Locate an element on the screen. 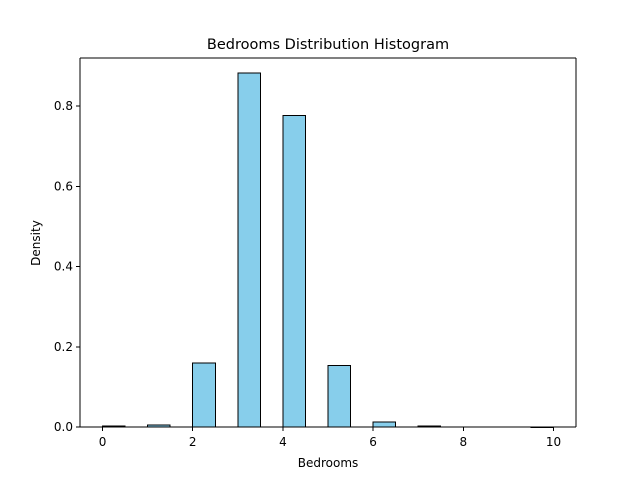 This screenshot has height=480, width=640. y-tick-label: 0.4 is located at coordinates (63, 267).